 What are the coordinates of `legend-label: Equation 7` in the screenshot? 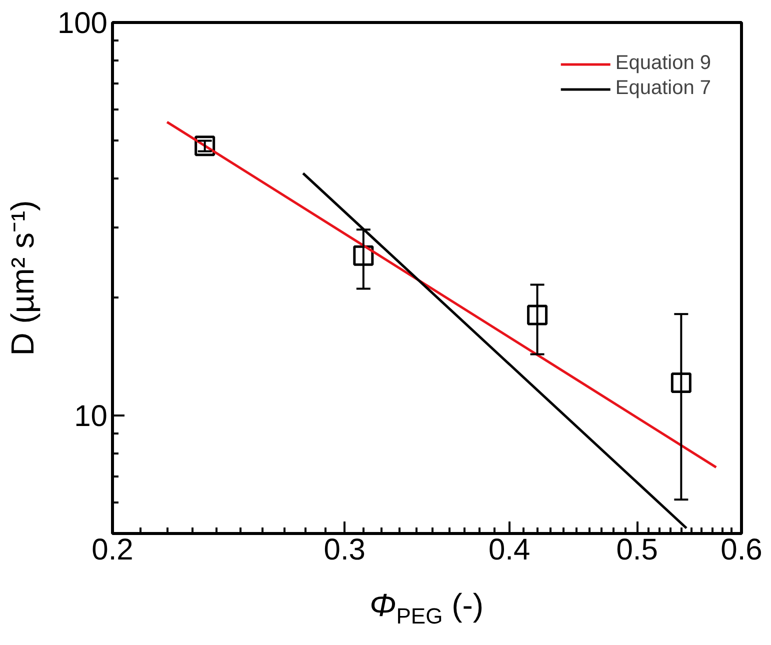 It's located at (663, 88).